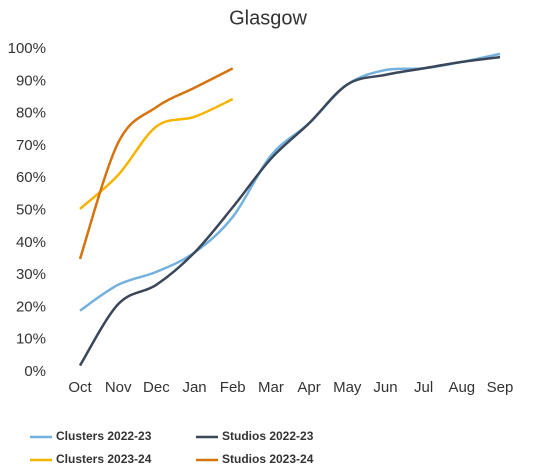  I want to click on legend-label: Clusters 2023-24, so click(104, 459).